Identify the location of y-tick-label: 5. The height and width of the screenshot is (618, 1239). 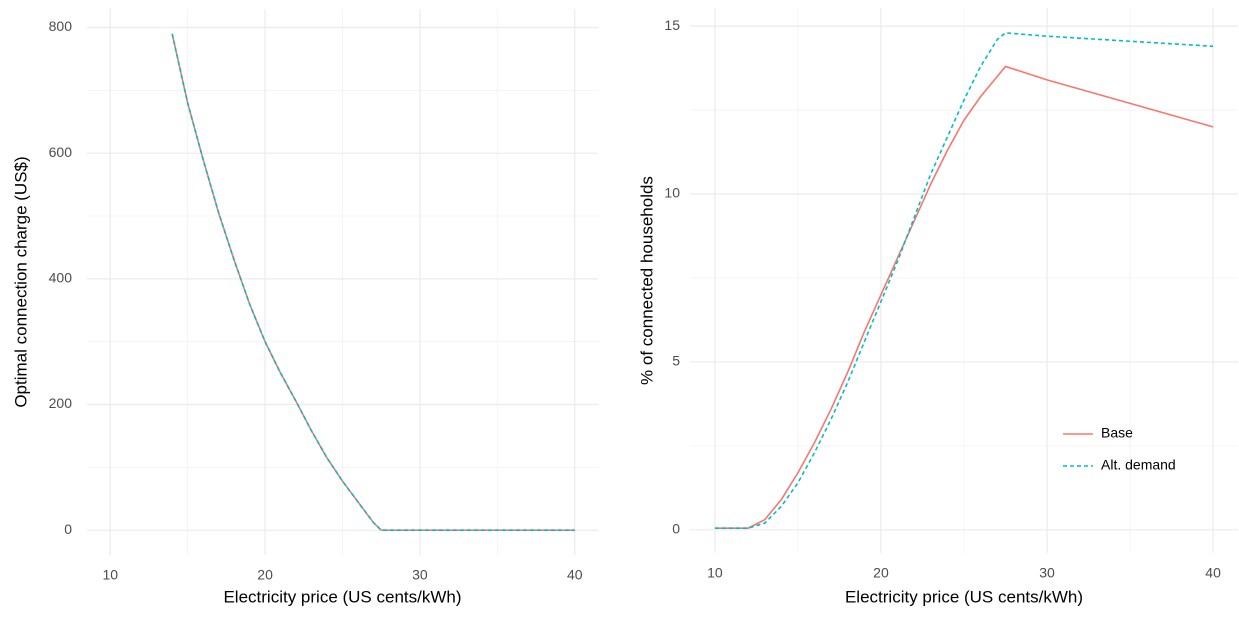
(676, 361).